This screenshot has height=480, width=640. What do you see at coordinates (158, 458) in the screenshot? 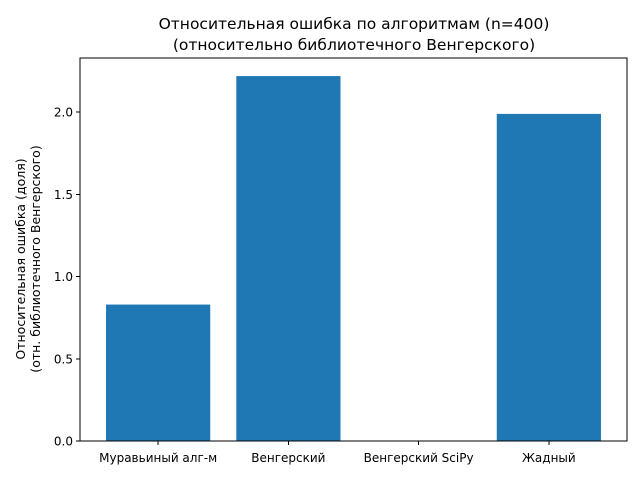
I see `x-tick-label-0: Муравьиный алг-м` at bounding box center [158, 458].